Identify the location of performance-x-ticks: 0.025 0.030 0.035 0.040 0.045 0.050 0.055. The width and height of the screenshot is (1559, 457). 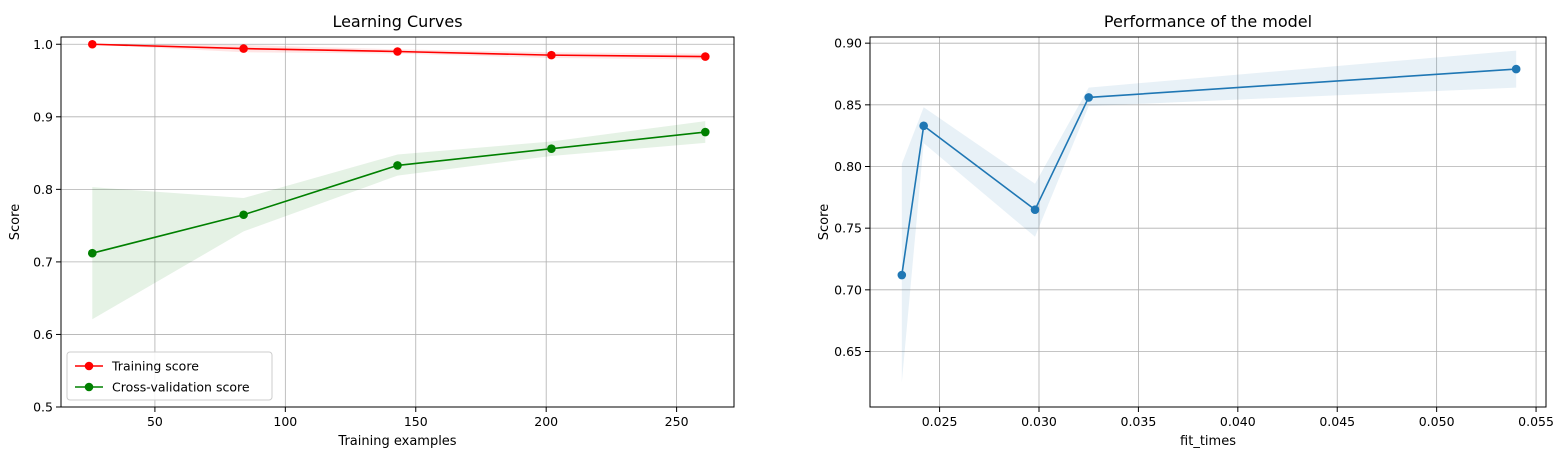
(1238, 418).